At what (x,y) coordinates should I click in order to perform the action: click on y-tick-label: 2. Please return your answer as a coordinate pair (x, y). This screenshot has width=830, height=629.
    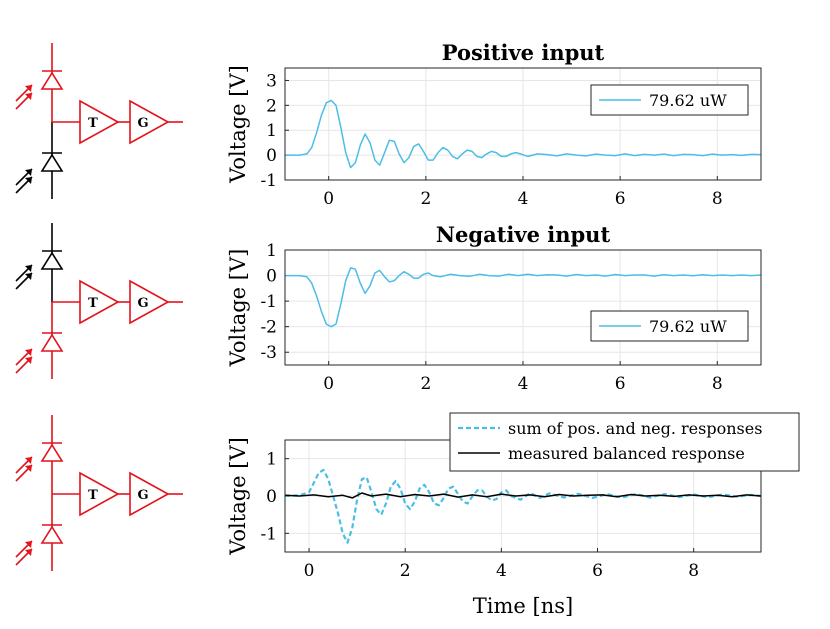
    Looking at the image, I should click on (271, 106).